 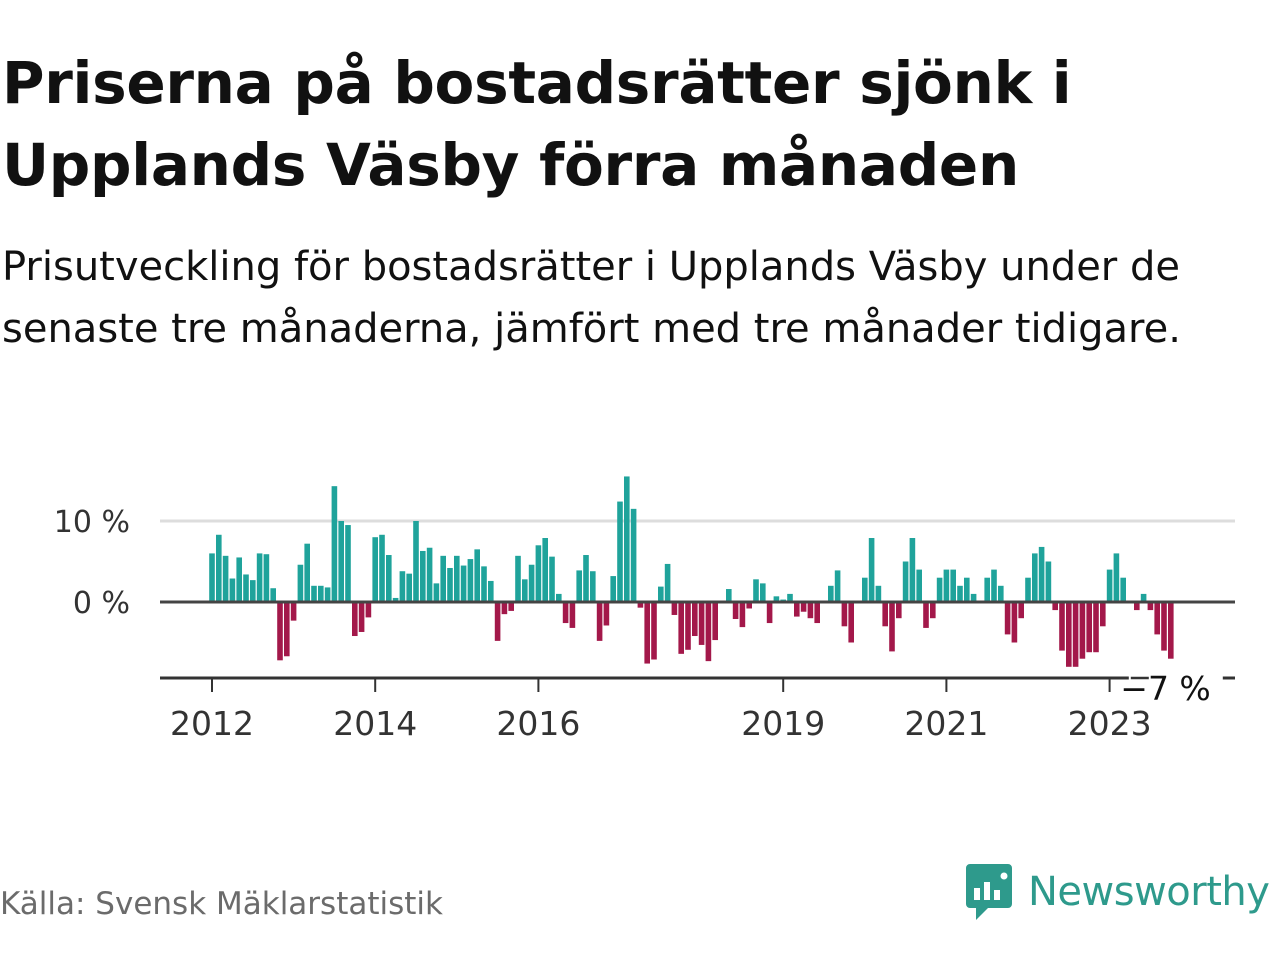 What do you see at coordinates (1110, 723) in the screenshot?
I see `x-tick-label: 2023` at bounding box center [1110, 723].